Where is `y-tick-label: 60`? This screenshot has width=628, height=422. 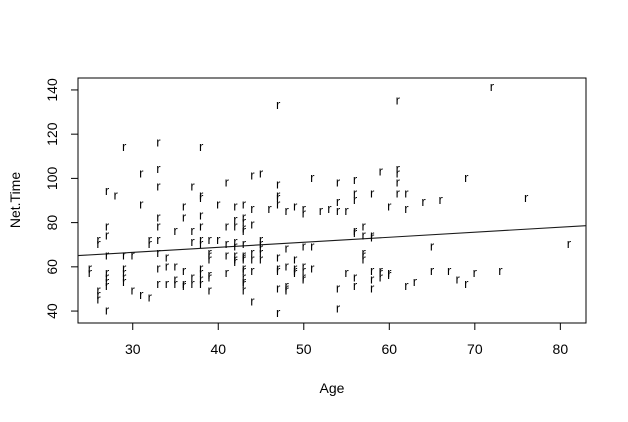
y-tick-label: 60 is located at coordinates (52, 267).